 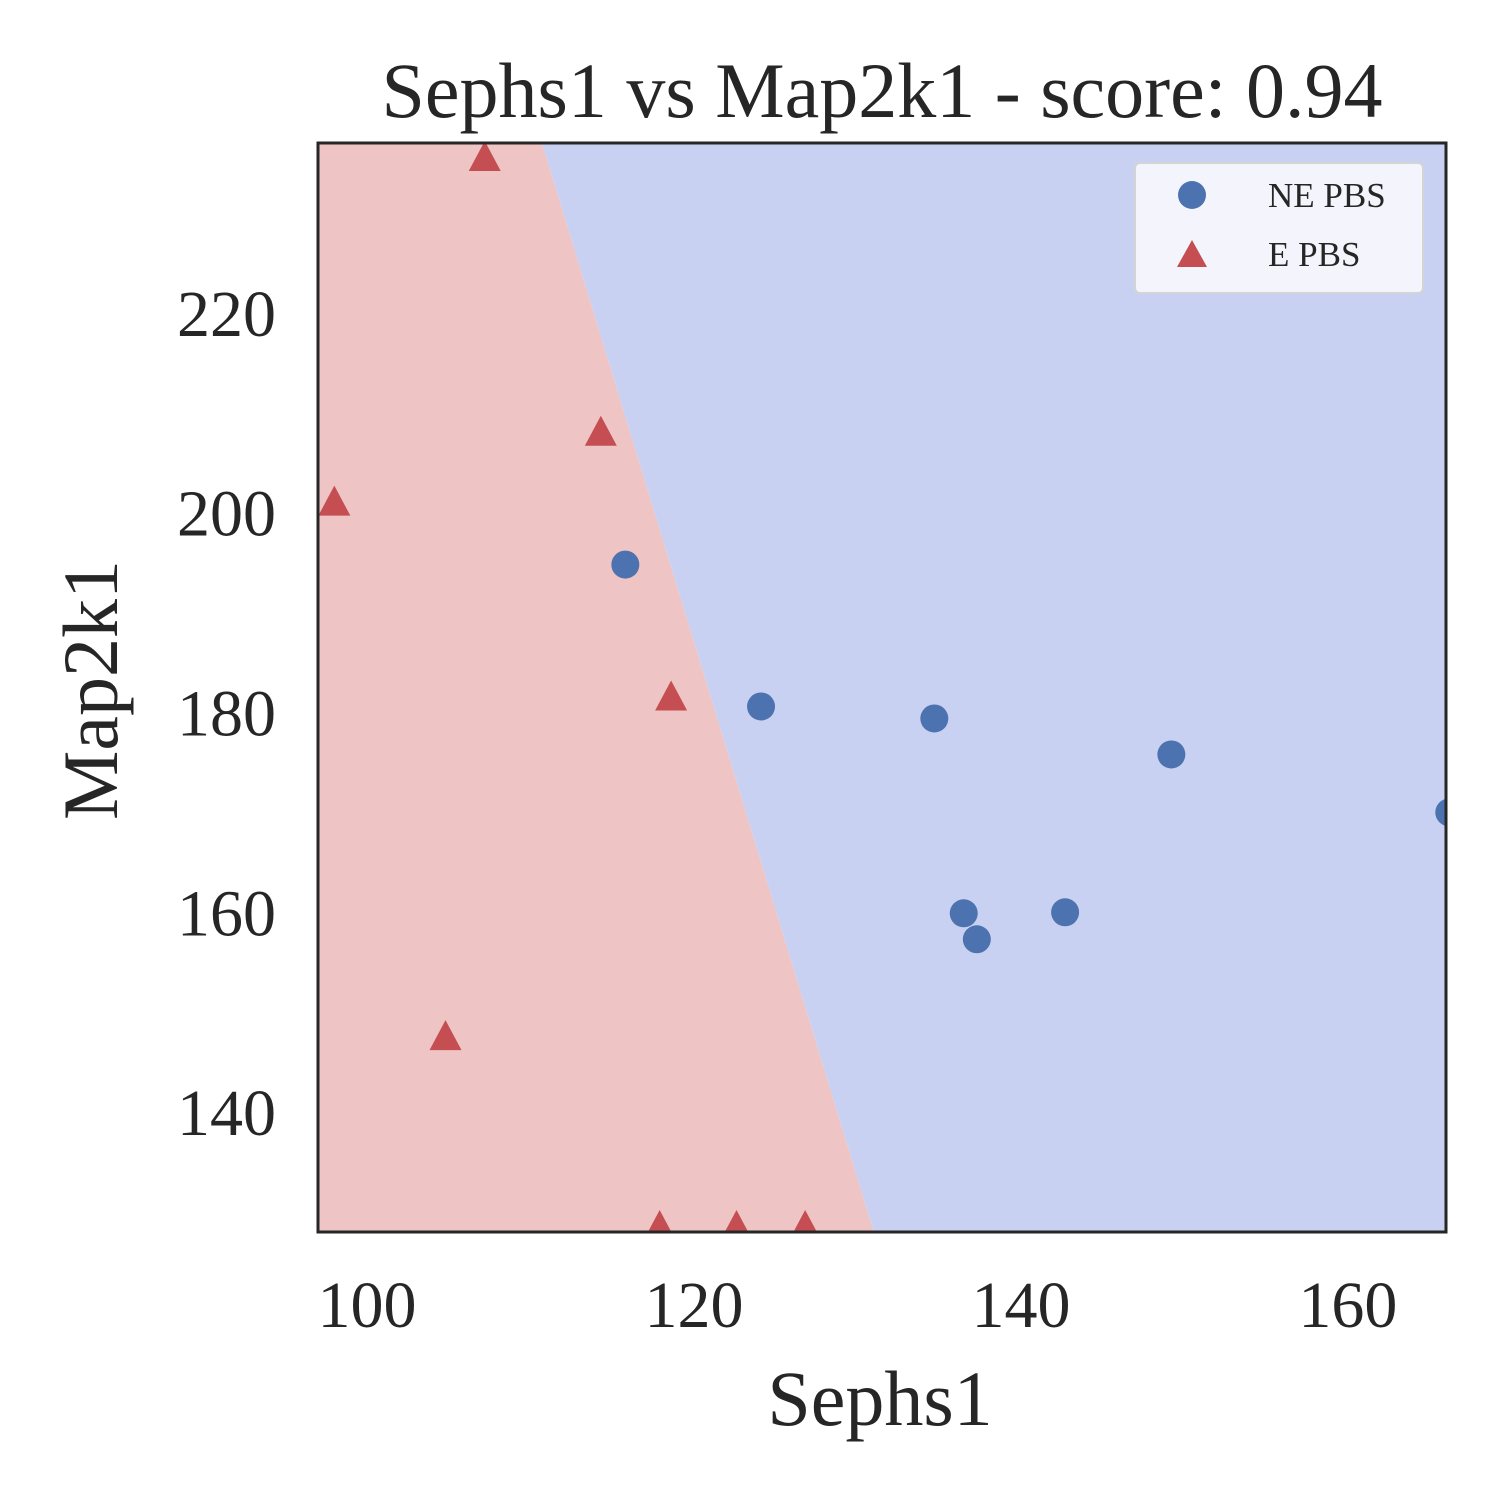 What do you see at coordinates (226, 314) in the screenshot?
I see `y-tick-label: 220` at bounding box center [226, 314].